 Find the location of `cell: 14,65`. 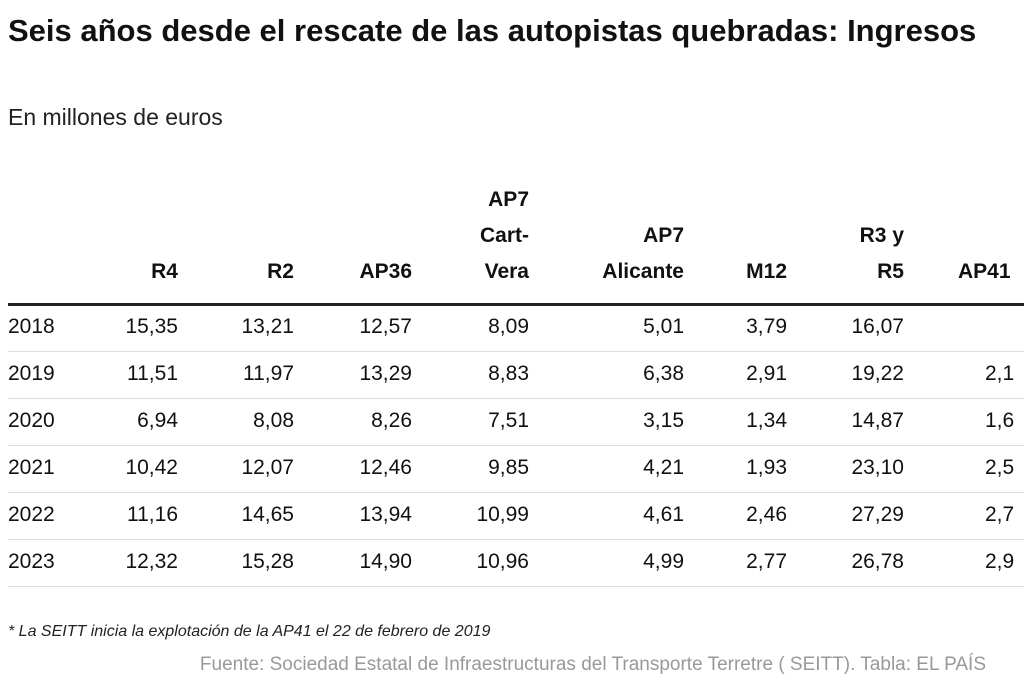

cell: 14,65 is located at coordinates (267, 514).